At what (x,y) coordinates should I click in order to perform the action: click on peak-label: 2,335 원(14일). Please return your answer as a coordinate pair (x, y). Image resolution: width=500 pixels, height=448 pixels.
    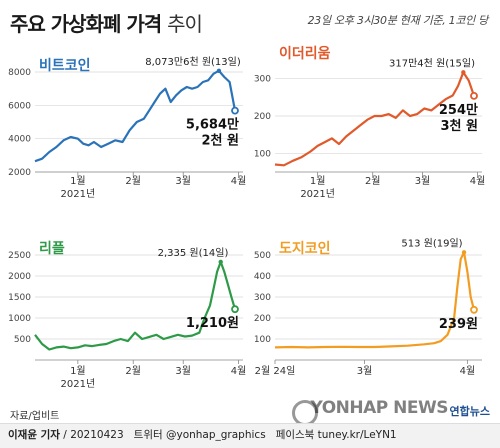
    Looking at the image, I should click on (193, 253).